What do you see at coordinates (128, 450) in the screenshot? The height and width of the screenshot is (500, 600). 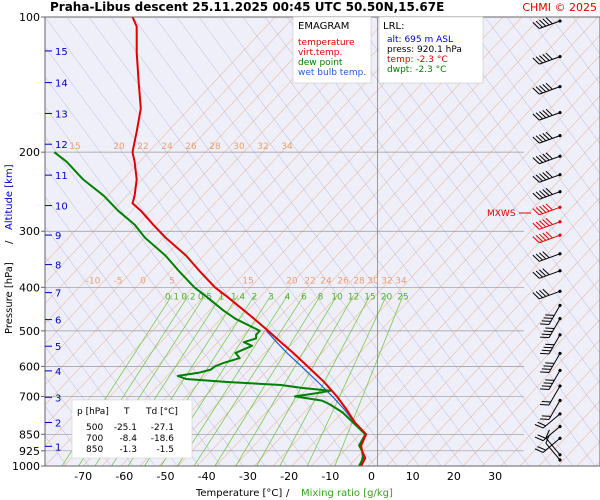 I see `table-cell: -1.3` at bounding box center [128, 450].